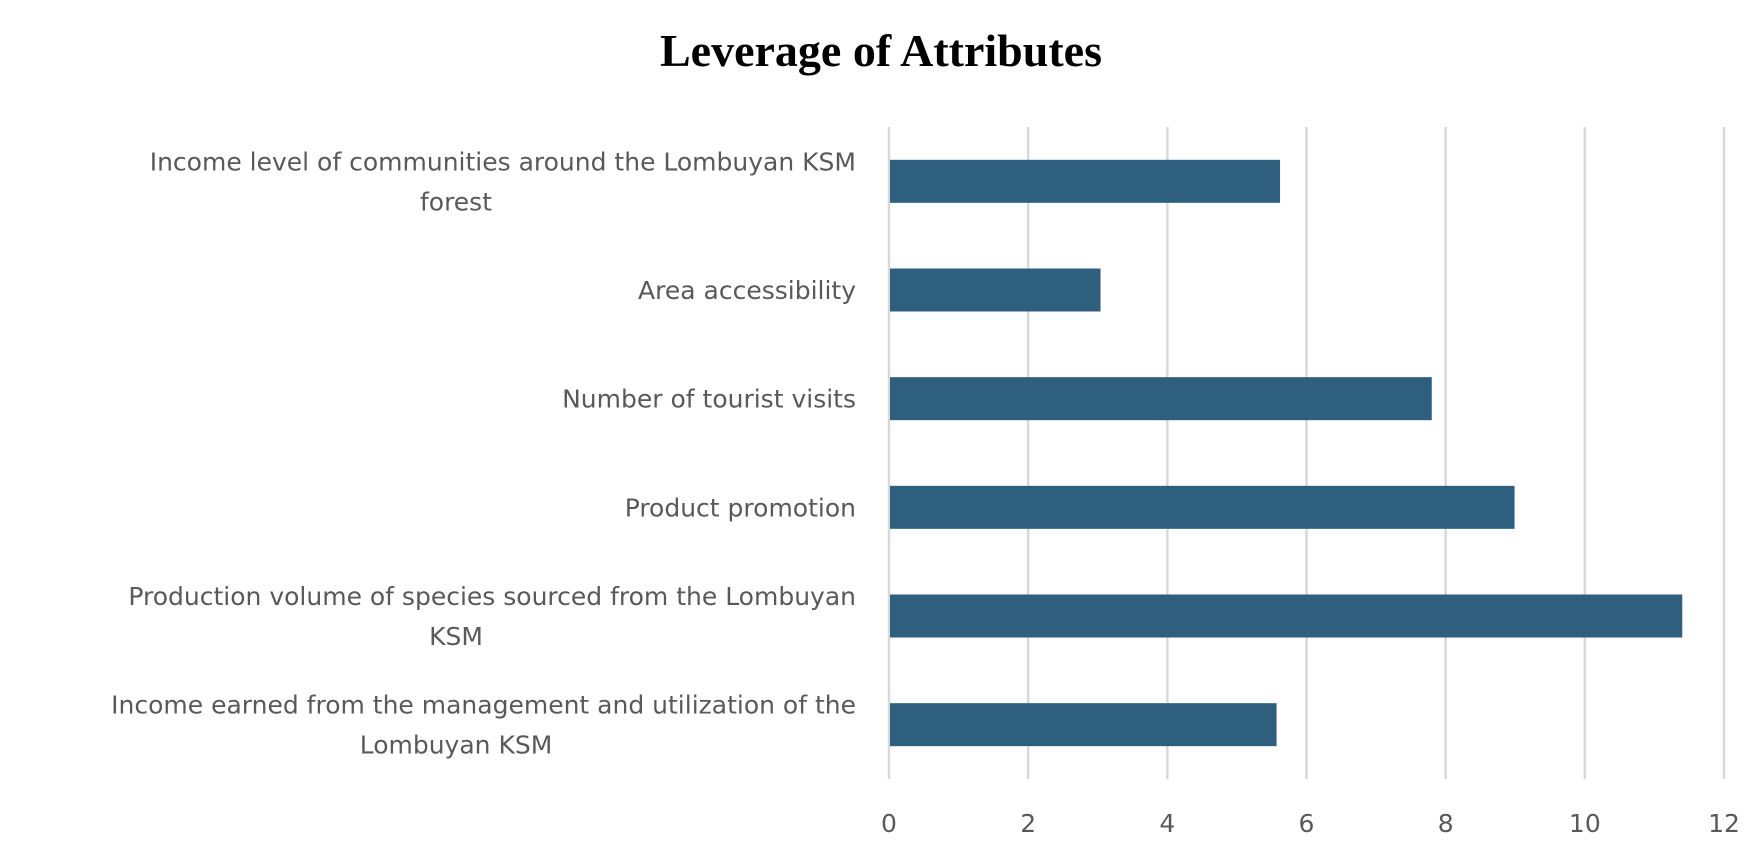 This screenshot has height=854, width=1762. I want to click on category-label: Lombuyan KSM, so click(456, 745).